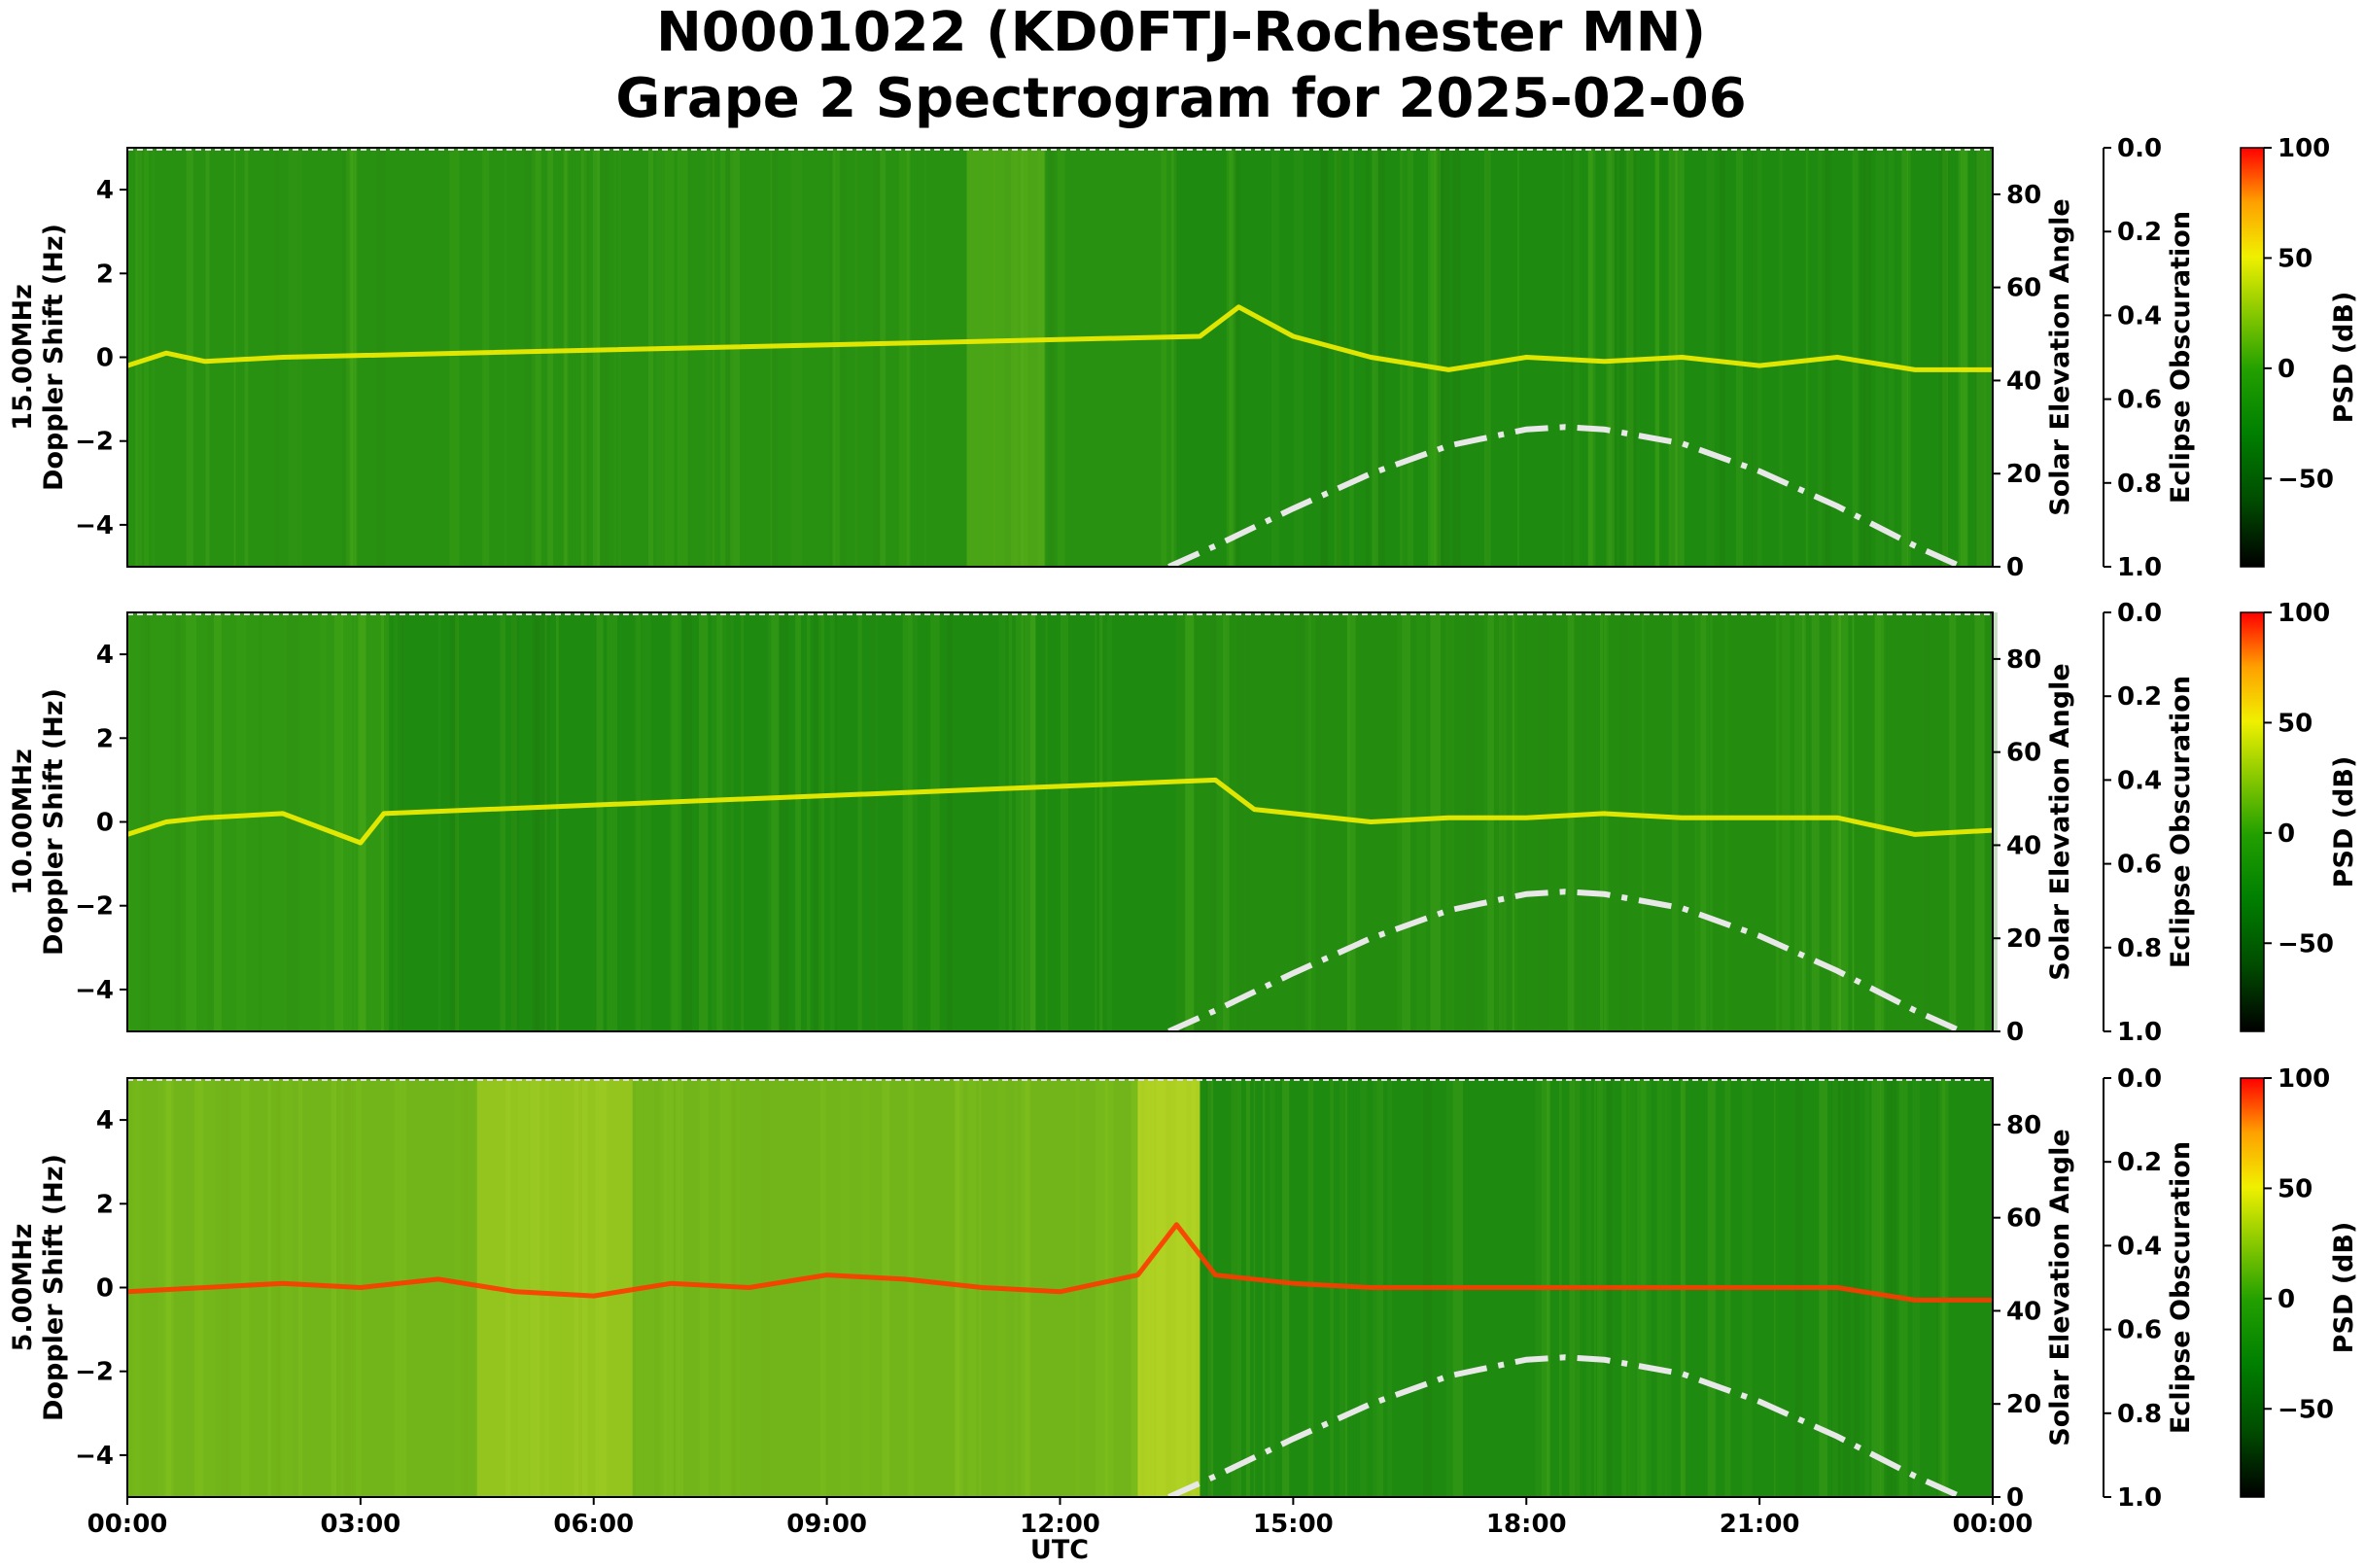 This screenshot has width=2365, height=1568. What do you see at coordinates (2296, 723) in the screenshot?
I see `colorbar-tick-label: 50` at bounding box center [2296, 723].